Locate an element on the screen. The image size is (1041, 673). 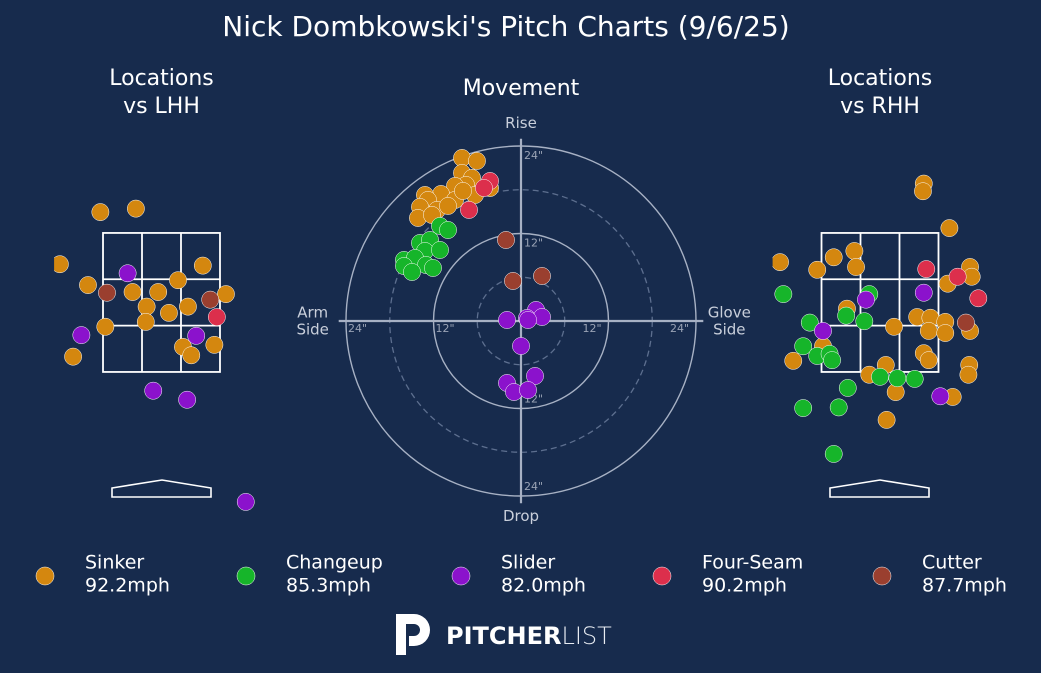
panel-title: vs LHH is located at coordinates (161, 106).